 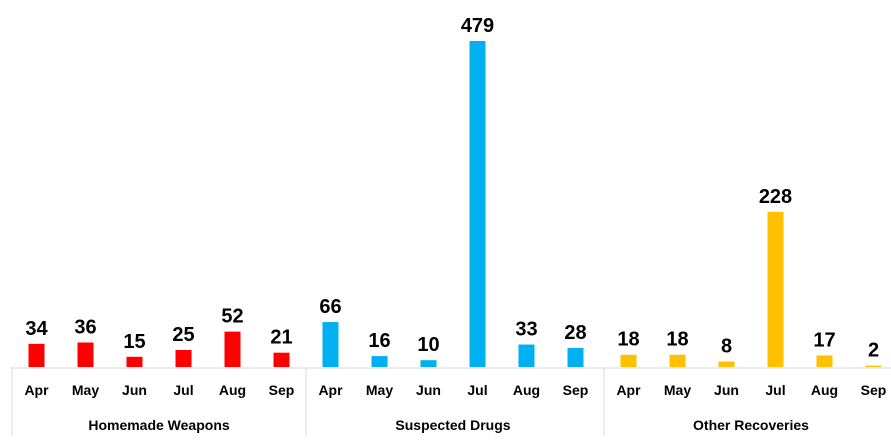 I want to click on data-label: 36, so click(x=85, y=327).